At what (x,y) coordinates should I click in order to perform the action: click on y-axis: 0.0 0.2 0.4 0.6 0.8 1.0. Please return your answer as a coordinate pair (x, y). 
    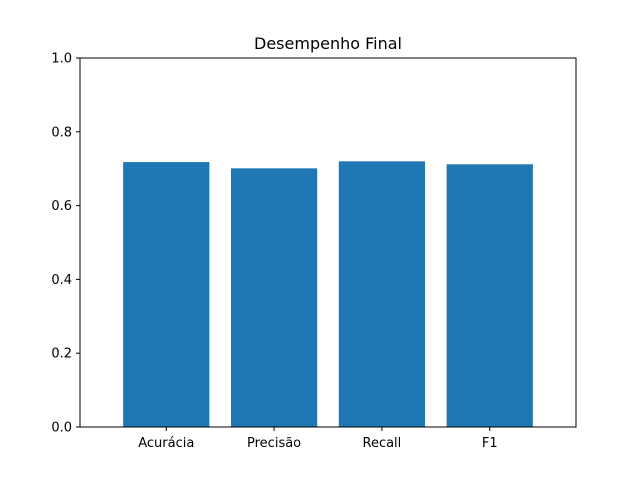
    Looking at the image, I should click on (65, 244).